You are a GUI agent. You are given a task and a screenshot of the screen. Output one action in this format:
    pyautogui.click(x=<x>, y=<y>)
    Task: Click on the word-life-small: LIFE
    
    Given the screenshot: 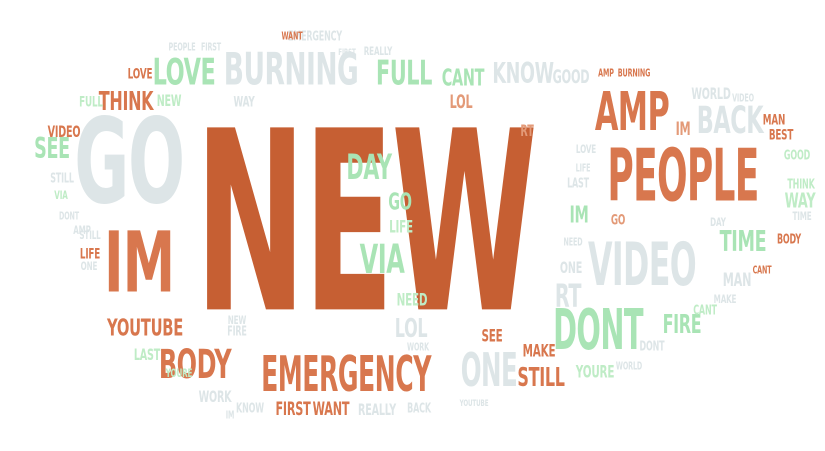 What is the action you would take?
    pyautogui.click(x=90, y=254)
    